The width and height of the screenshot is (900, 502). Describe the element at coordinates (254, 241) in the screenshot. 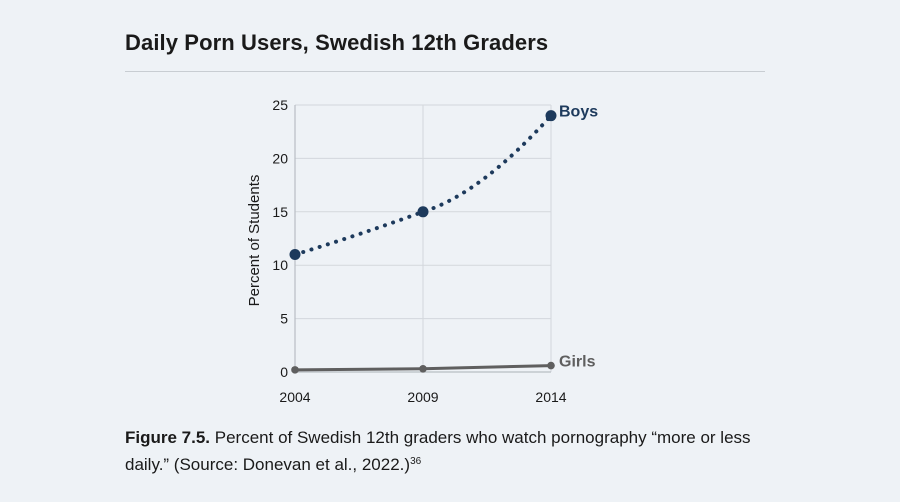

I see `y-axis-label: Percent of Students` at that location.